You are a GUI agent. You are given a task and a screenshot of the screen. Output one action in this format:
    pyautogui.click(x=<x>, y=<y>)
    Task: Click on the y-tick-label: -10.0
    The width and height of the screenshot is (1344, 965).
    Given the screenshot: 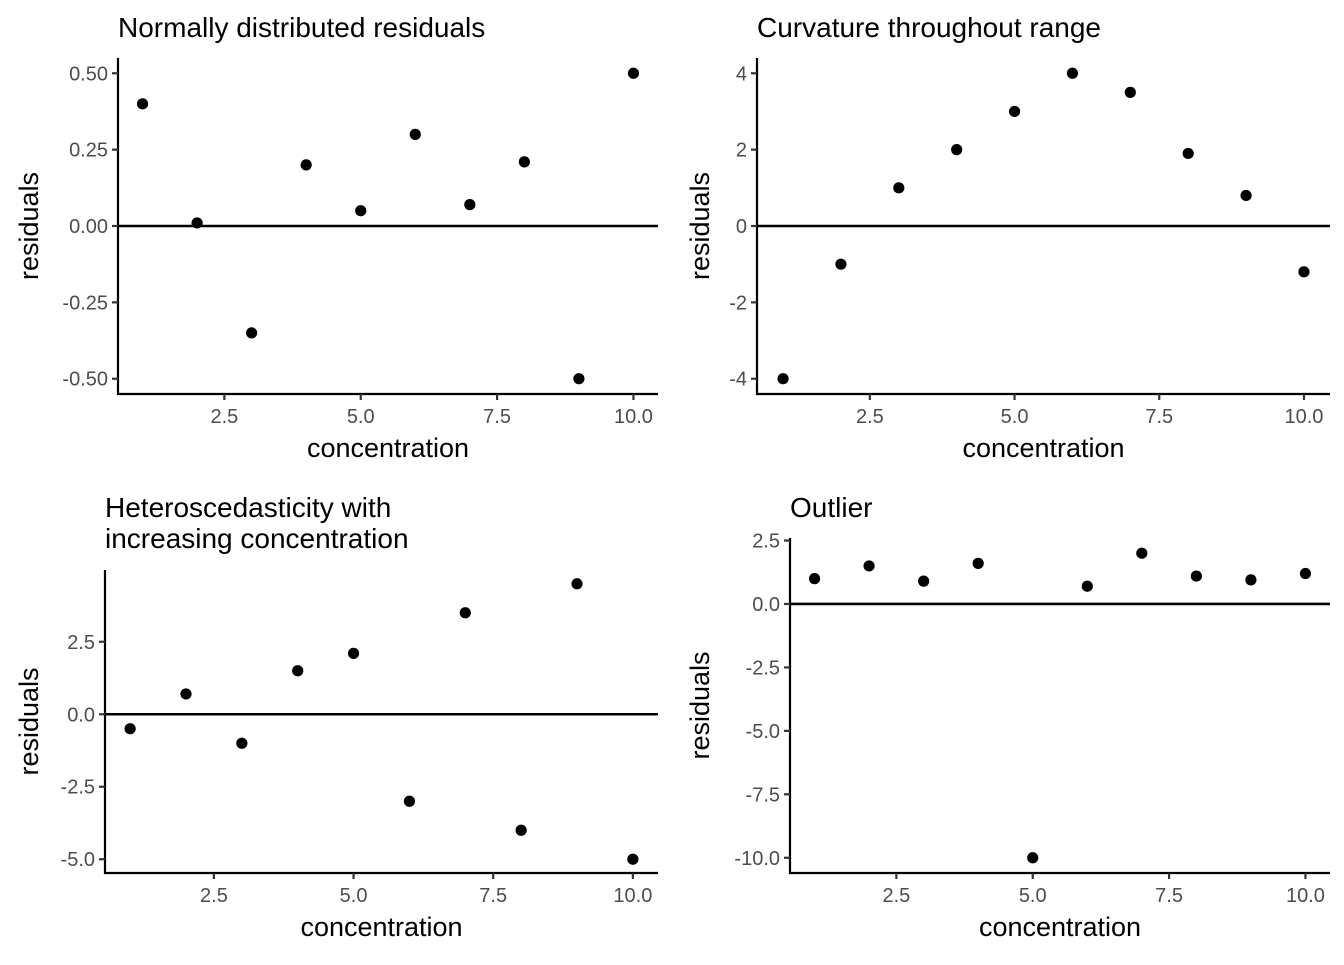 What is the action you would take?
    pyautogui.click(x=757, y=859)
    